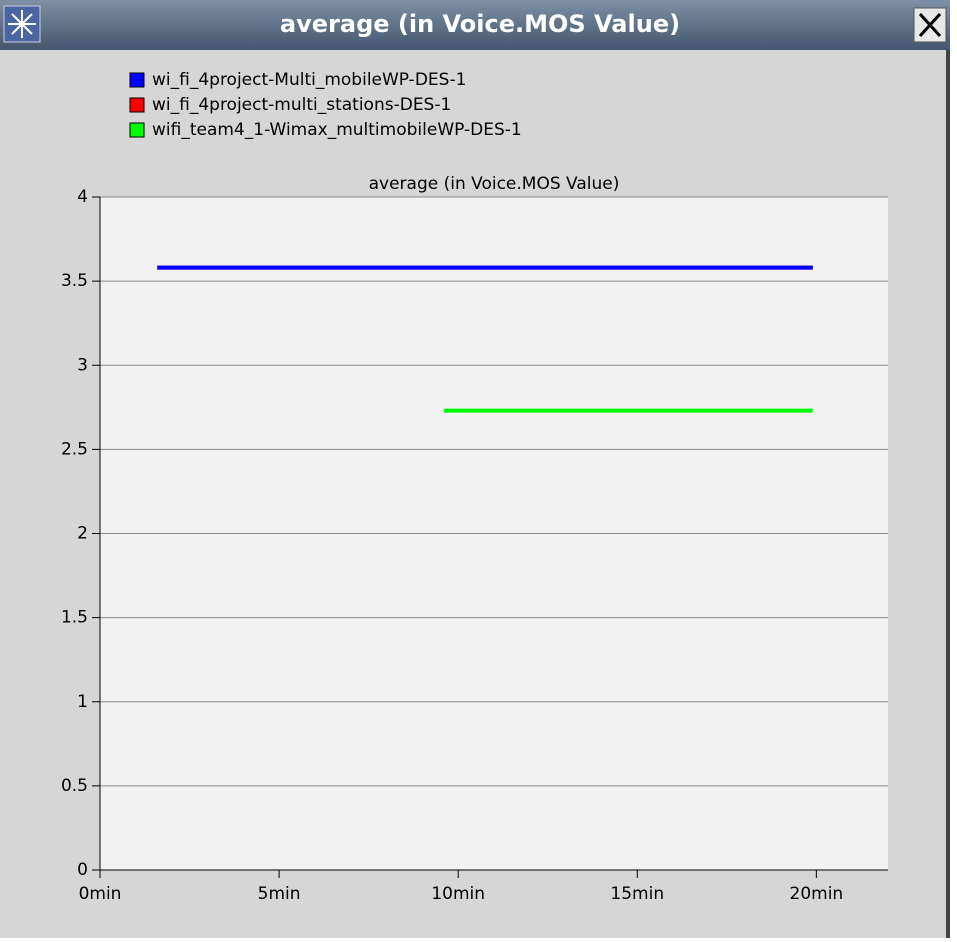 This screenshot has width=957, height=942. Describe the element at coordinates (22, 24) in the screenshot. I see `window-icon-star` at that location.